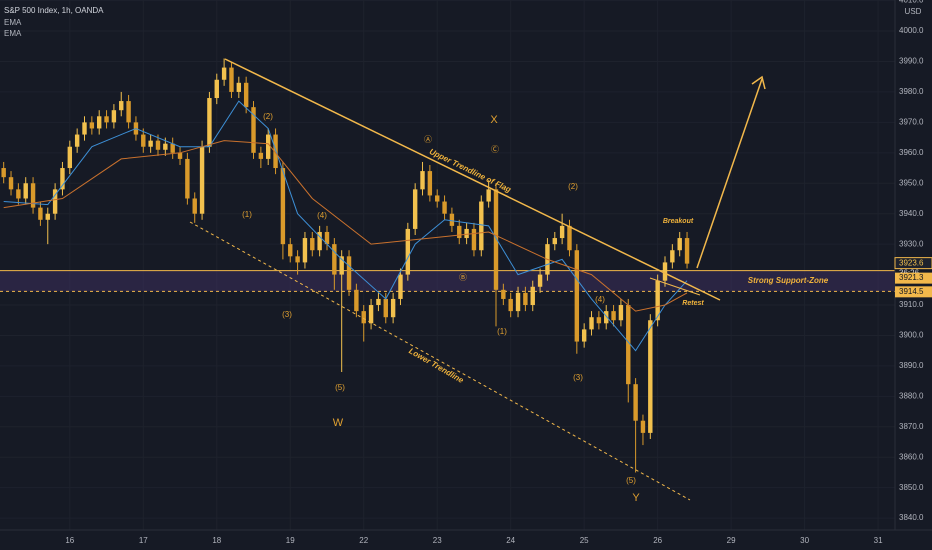 The width and height of the screenshot is (932, 550). Describe the element at coordinates (216, 540) in the screenshot. I see `x-tick-label: 18` at that location.